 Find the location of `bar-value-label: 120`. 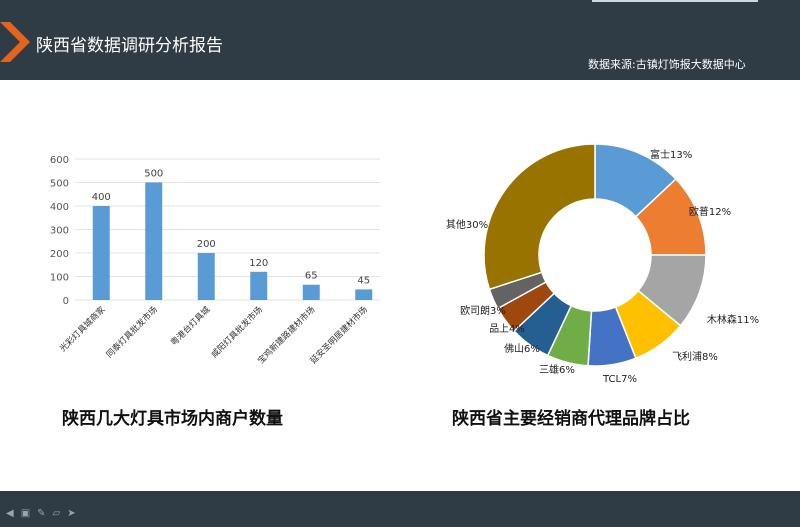

bar-value-label: 120 is located at coordinates (258, 263).